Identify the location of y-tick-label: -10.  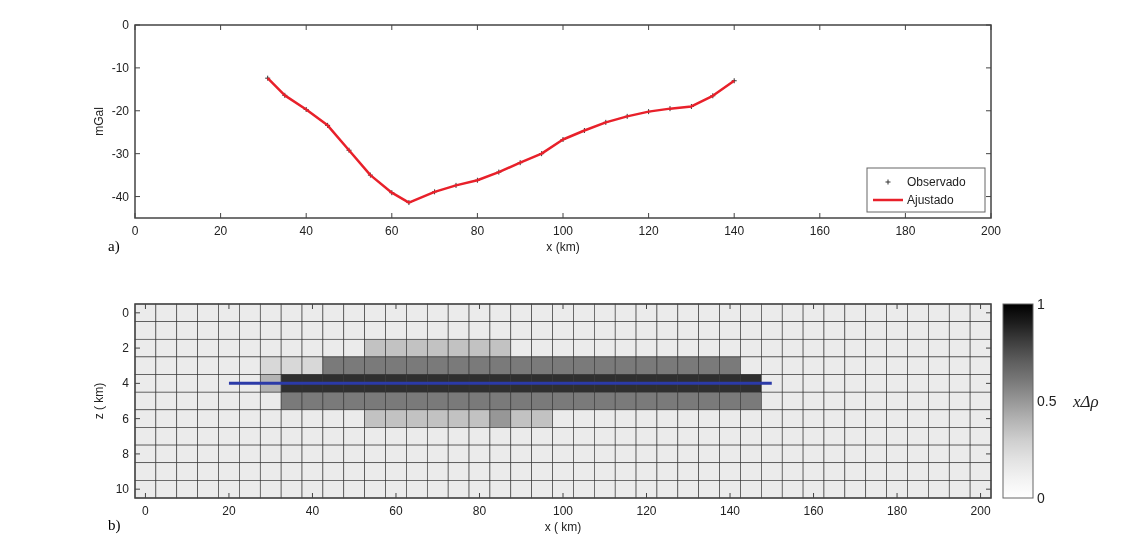
(120, 67).